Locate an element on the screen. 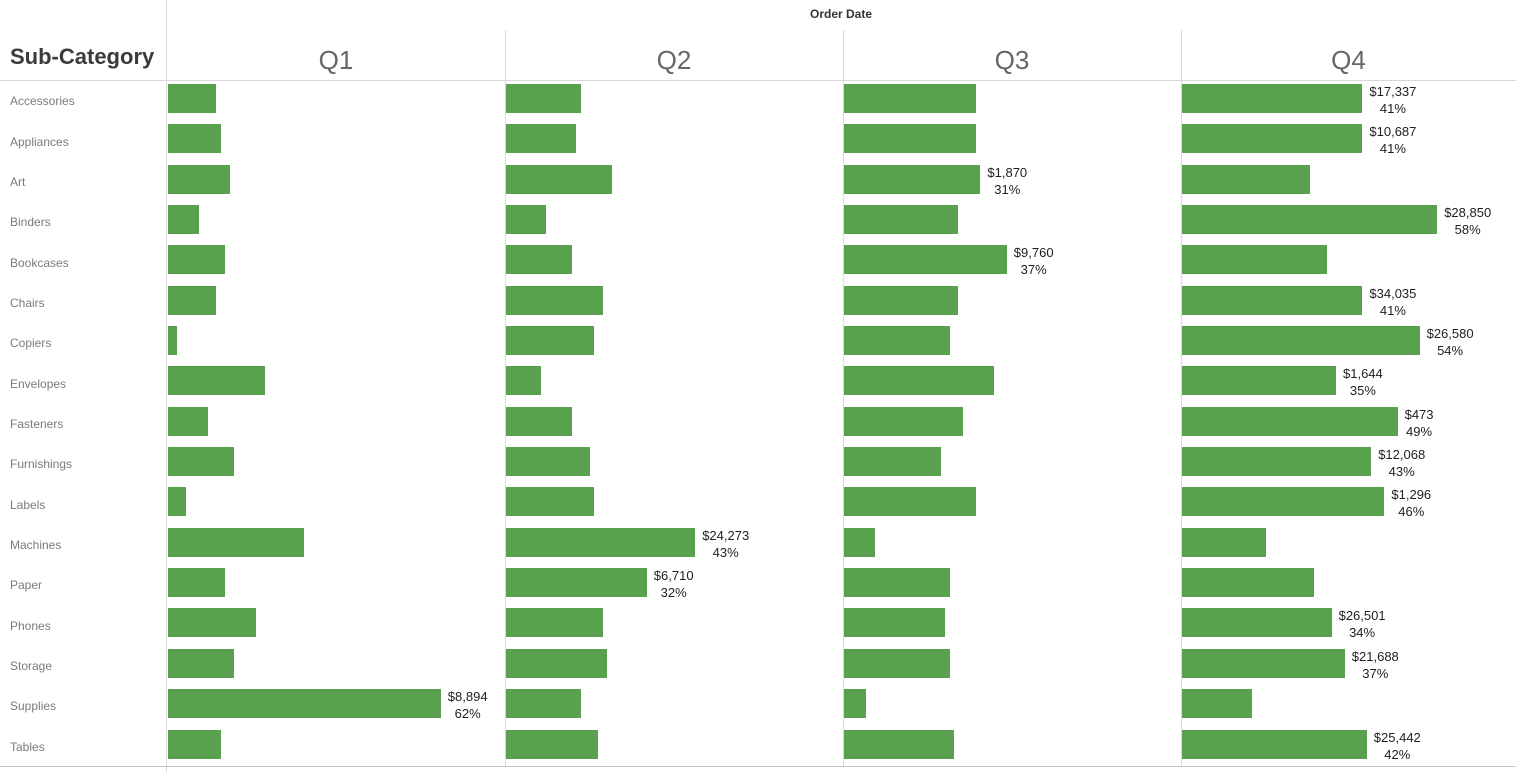  bar-copiers-q4 is located at coordinates (1301, 341).